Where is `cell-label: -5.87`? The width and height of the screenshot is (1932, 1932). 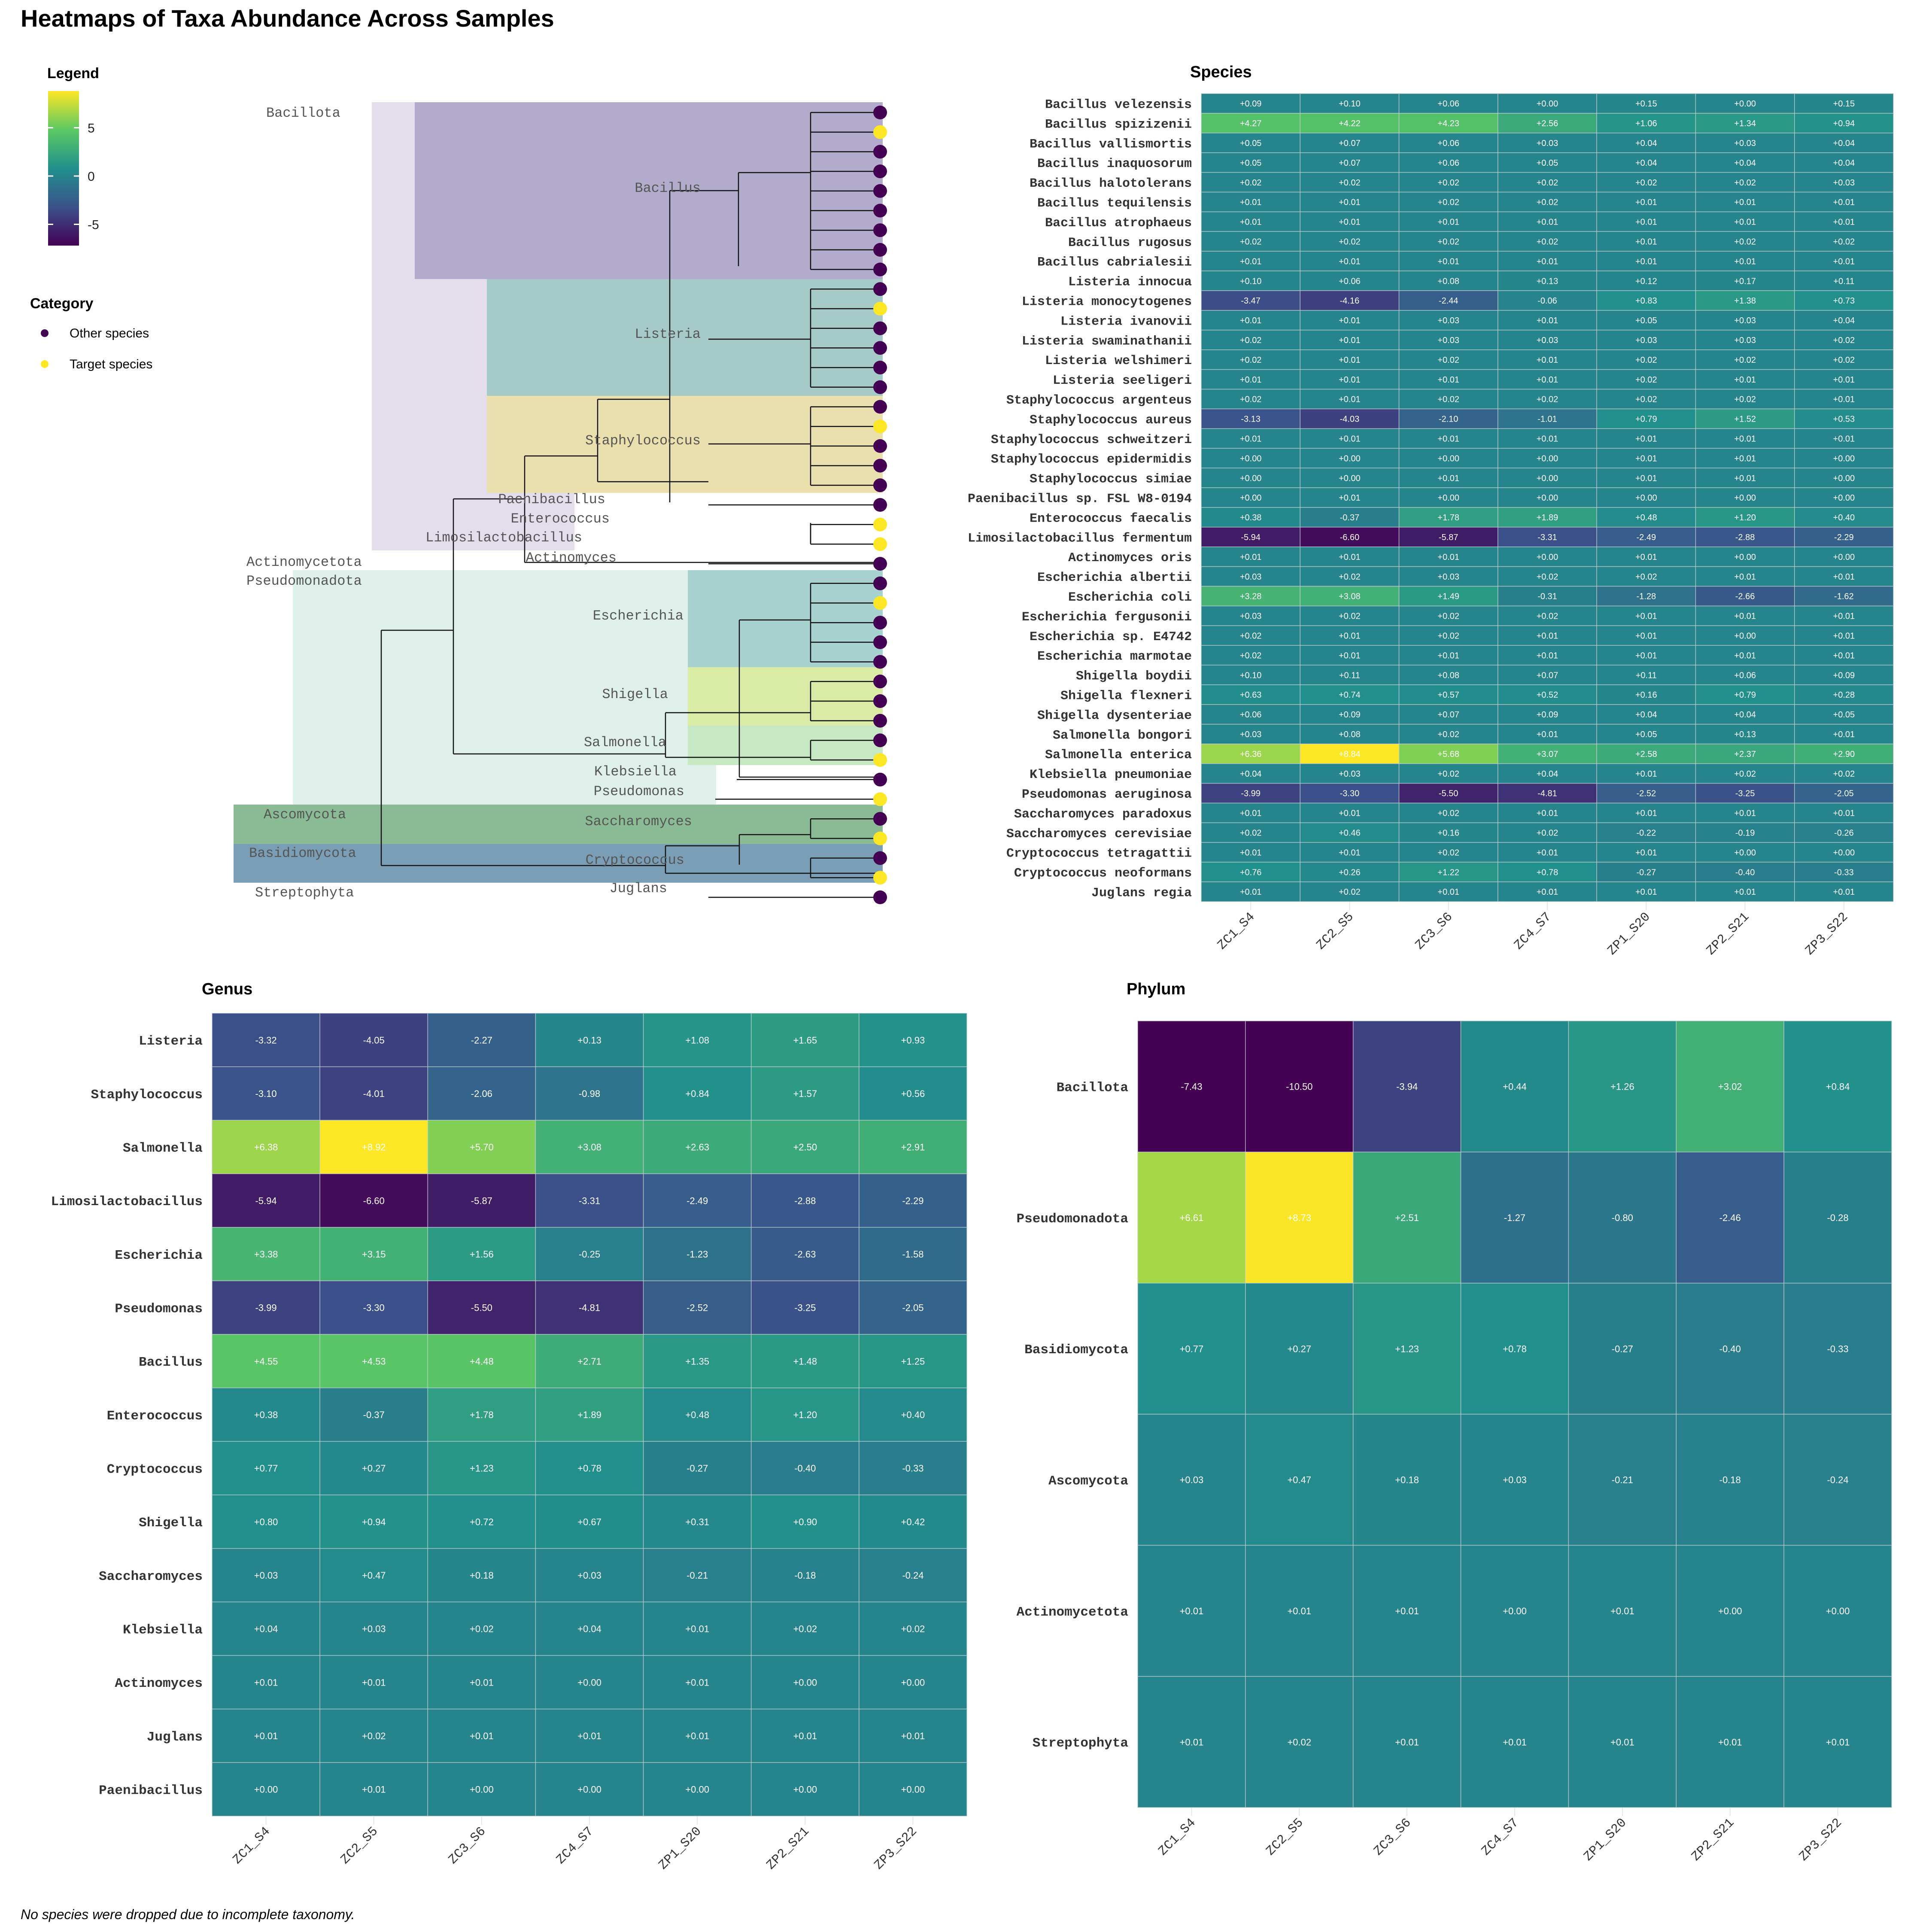
cell-label: -5.87 is located at coordinates (1448, 537).